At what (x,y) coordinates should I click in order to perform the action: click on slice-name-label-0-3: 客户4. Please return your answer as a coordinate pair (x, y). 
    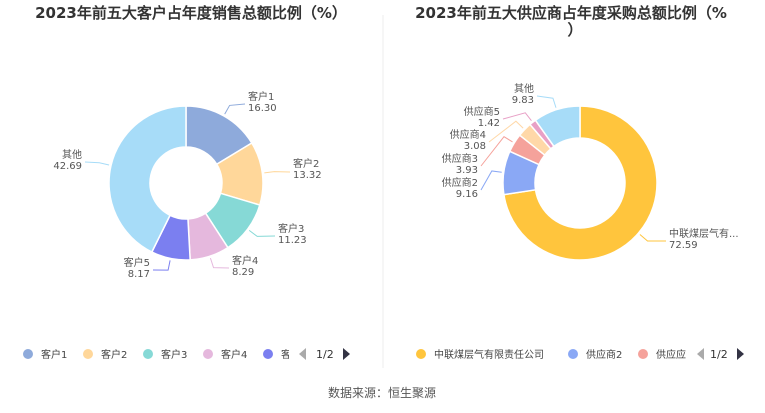
    Looking at the image, I should click on (245, 260).